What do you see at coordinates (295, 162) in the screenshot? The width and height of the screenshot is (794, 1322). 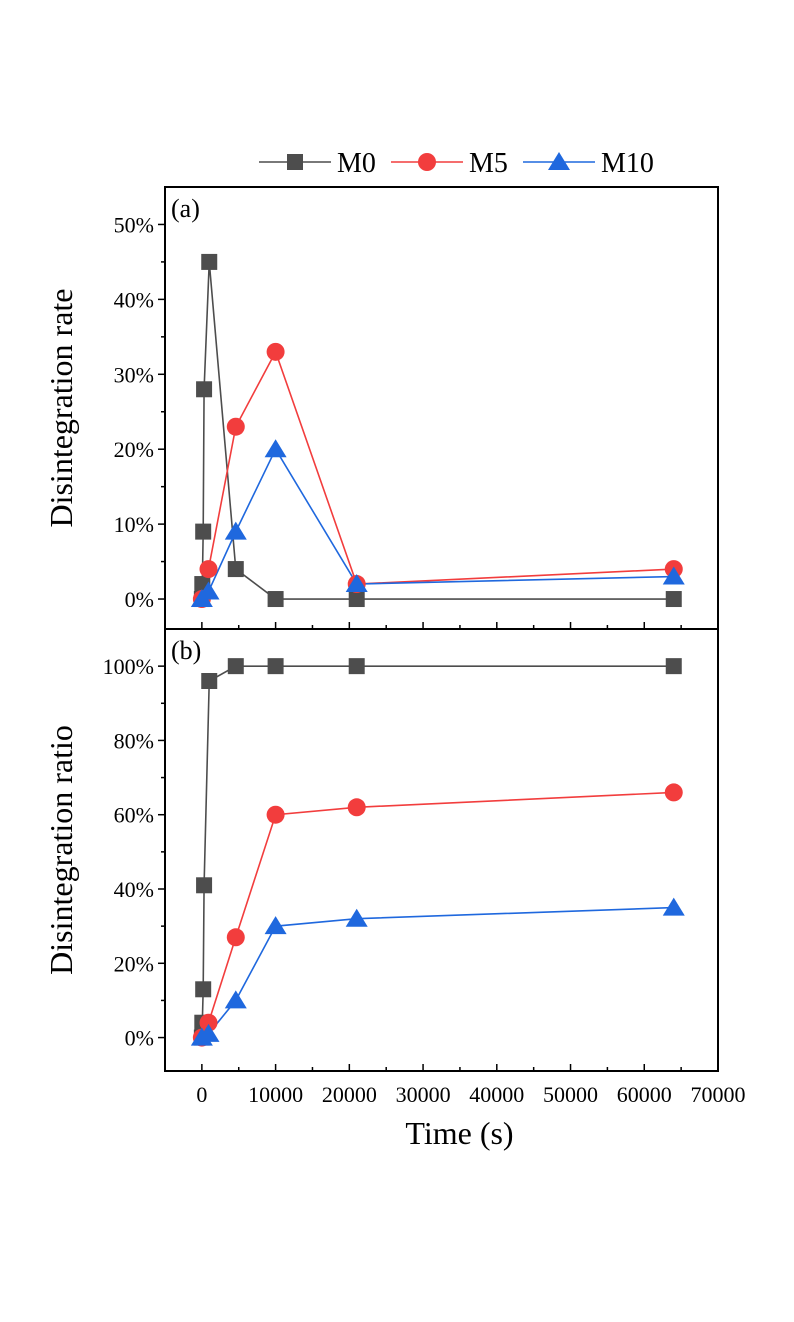 I see `legend-marker-square-icon` at bounding box center [295, 162].